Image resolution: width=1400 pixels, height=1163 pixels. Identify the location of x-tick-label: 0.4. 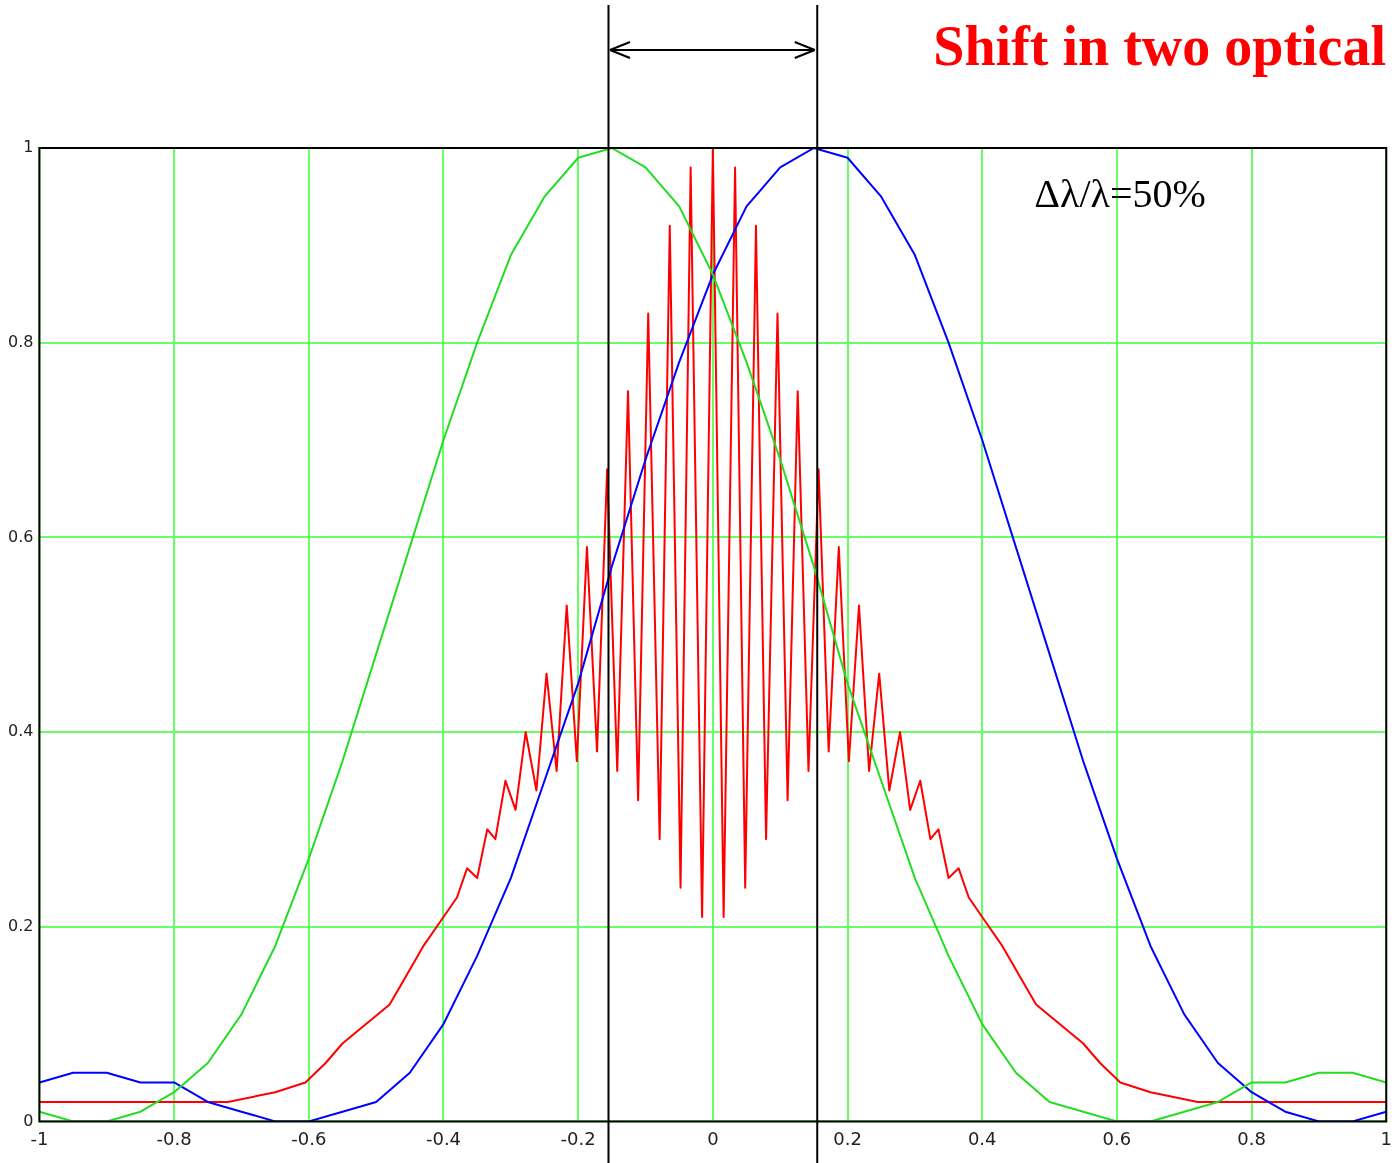
(982, 1138).